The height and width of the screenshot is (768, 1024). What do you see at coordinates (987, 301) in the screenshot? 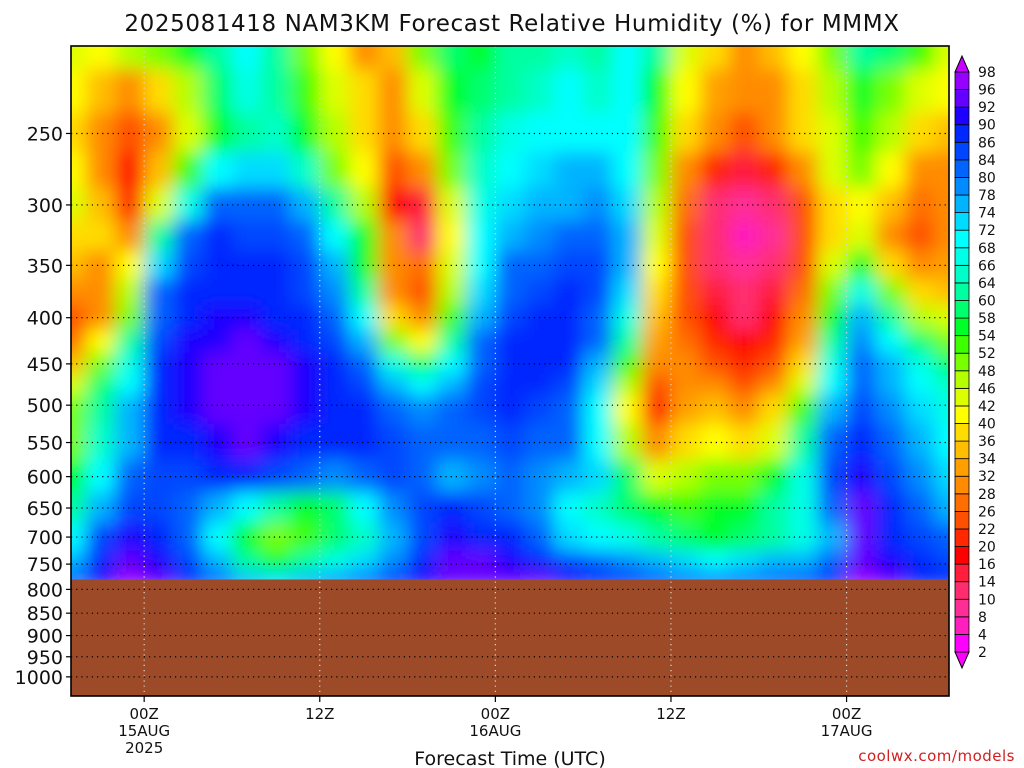
I see `colorbar-label: 60` at bounding box center [987, 301].